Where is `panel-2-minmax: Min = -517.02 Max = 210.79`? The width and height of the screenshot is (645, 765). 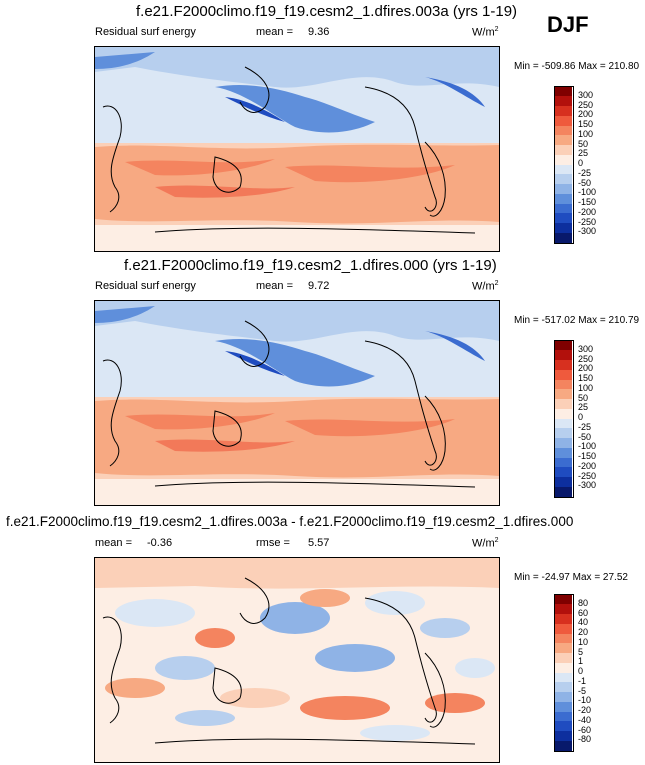
panel-2-minmax: Min = -517.02 Max = 210.79 is located at coordinates (577, 320).